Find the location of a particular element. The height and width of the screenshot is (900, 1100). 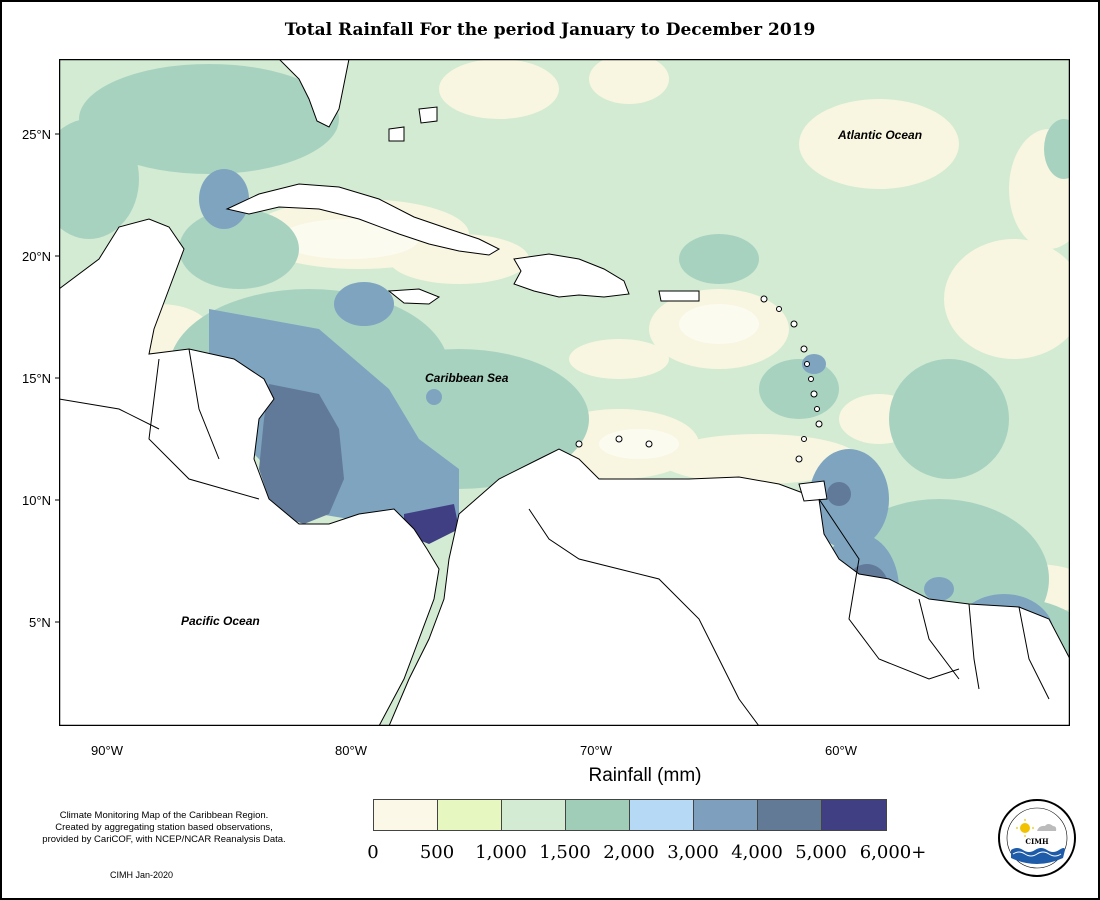

lat-tick-25n: 25°N is located at coordinates (37, 134).